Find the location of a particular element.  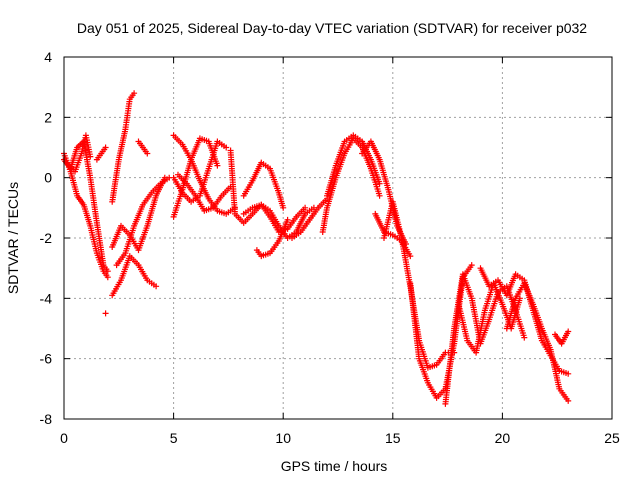

series-sat-p is located at coordinates (263, 185).